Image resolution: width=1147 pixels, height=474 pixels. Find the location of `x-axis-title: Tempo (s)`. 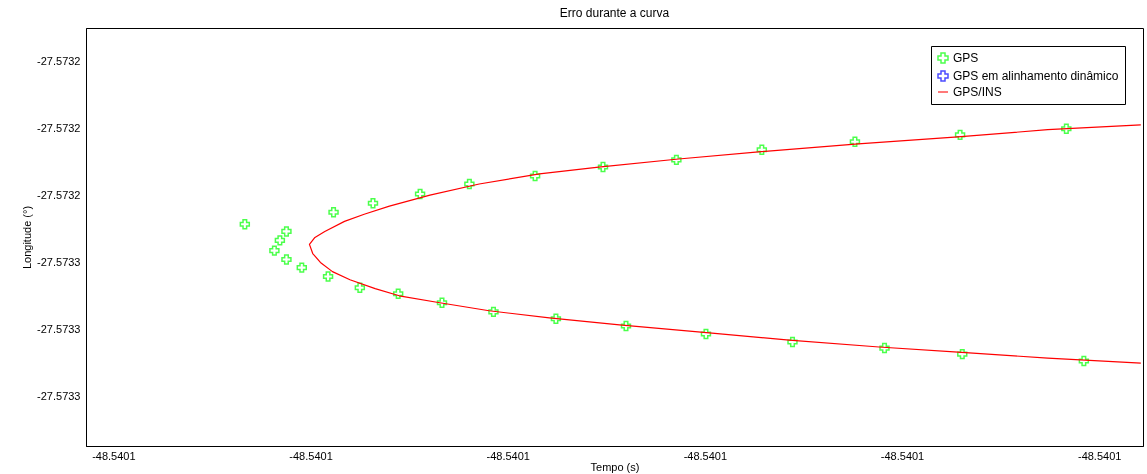

x-axis-title: Tempo (s) is located at coordinates (615, 466).